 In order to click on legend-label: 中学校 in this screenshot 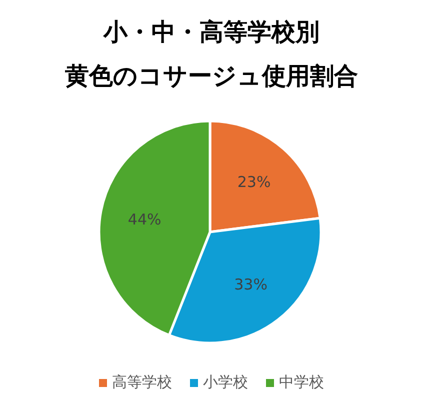, I will do `click(301, 382)`.